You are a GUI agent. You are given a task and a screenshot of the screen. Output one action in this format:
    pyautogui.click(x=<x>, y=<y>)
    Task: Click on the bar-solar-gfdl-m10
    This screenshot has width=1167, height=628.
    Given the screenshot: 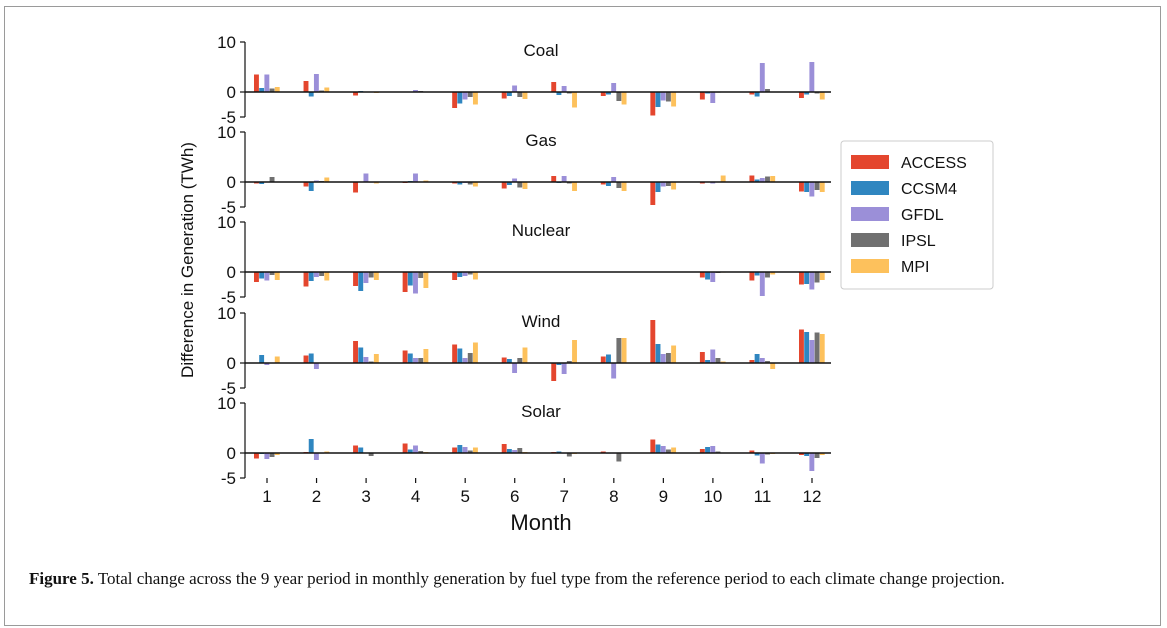 What is the action you would take?
    pyautogui.click(x=713, y=449)
    